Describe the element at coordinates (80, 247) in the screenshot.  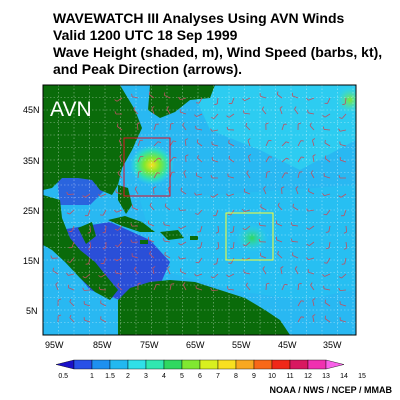
I see `land-central-america` at that location.